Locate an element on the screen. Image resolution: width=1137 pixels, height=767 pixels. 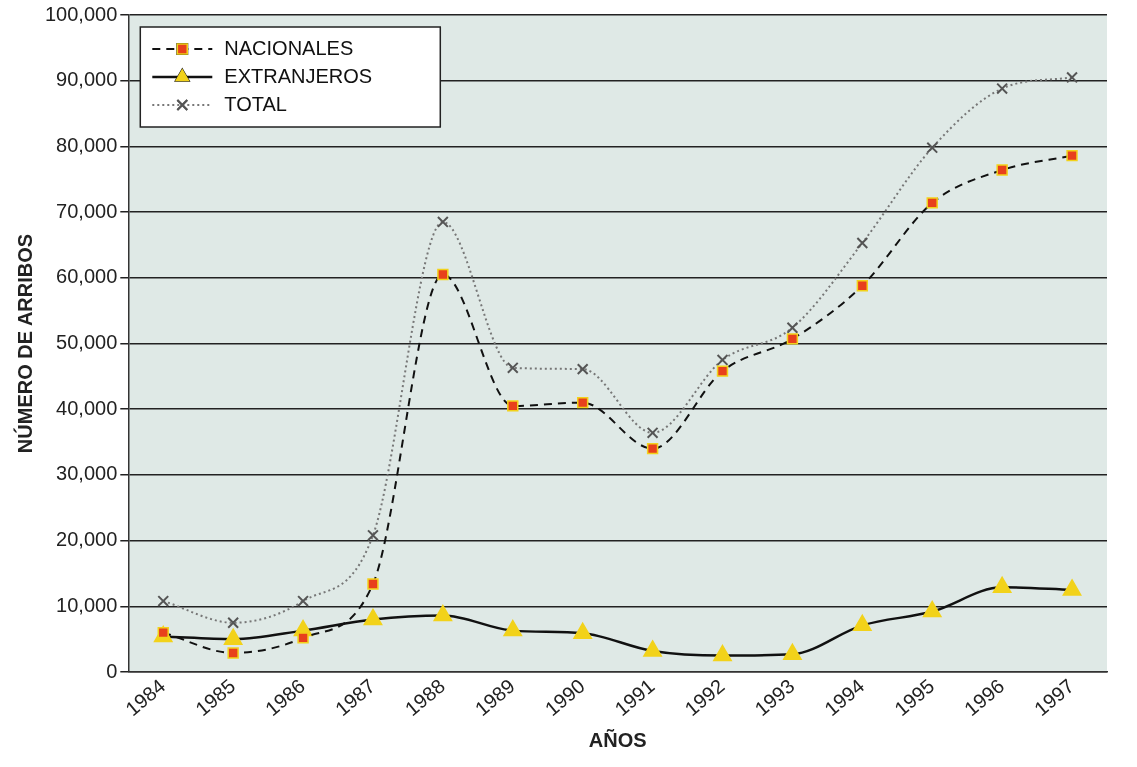
x-axis-title: AÑOS is located at coordinates (617, 739).